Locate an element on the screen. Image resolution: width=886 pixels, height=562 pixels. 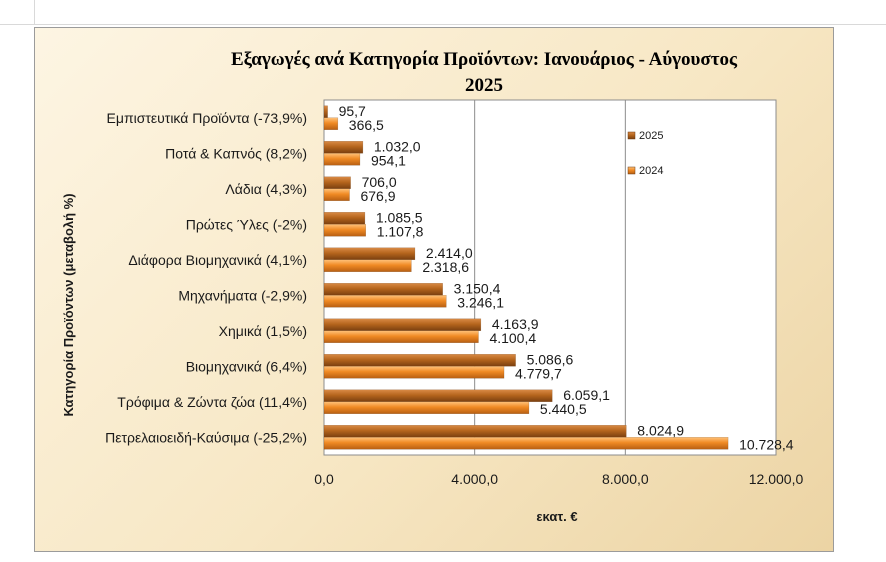
data-label-2025: 2.414,0 is located at coordinates (449, 253).